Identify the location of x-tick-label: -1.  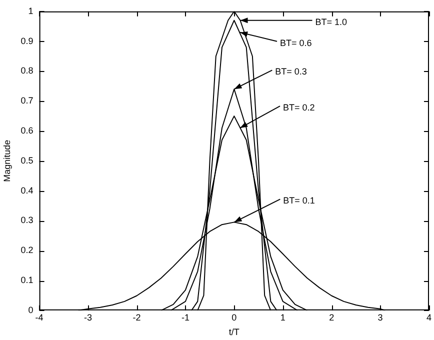
(185, 317).